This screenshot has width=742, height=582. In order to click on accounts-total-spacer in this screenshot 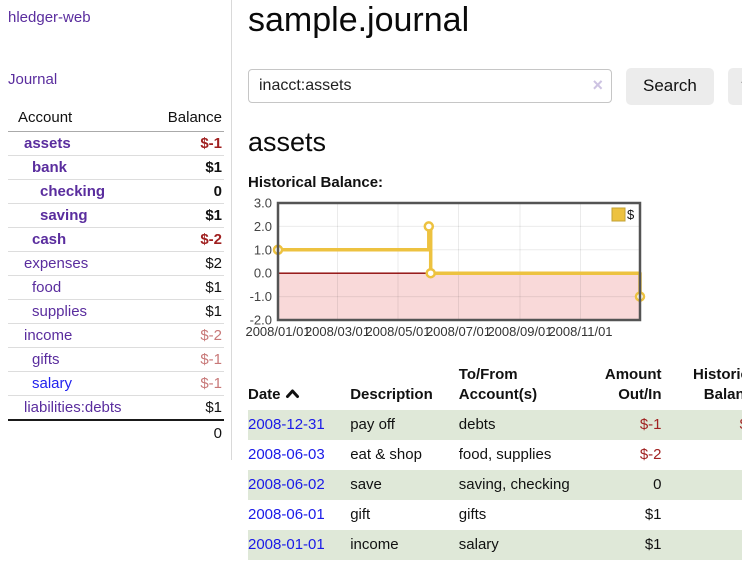, I will do `click(77, 432)`.